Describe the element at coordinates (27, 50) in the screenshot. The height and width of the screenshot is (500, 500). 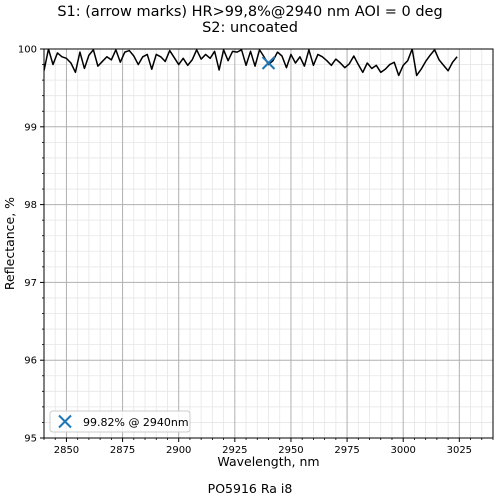
I see `y-tick-label: 100` at that location.